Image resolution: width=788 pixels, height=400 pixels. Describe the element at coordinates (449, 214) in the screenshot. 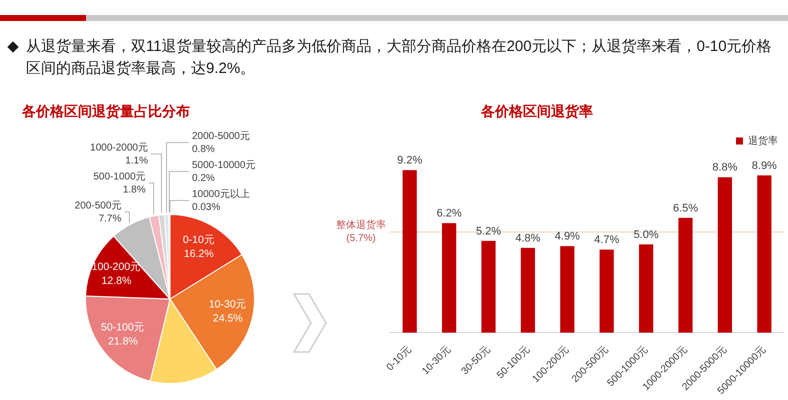

I see `data-label: 6.2%` at that location.